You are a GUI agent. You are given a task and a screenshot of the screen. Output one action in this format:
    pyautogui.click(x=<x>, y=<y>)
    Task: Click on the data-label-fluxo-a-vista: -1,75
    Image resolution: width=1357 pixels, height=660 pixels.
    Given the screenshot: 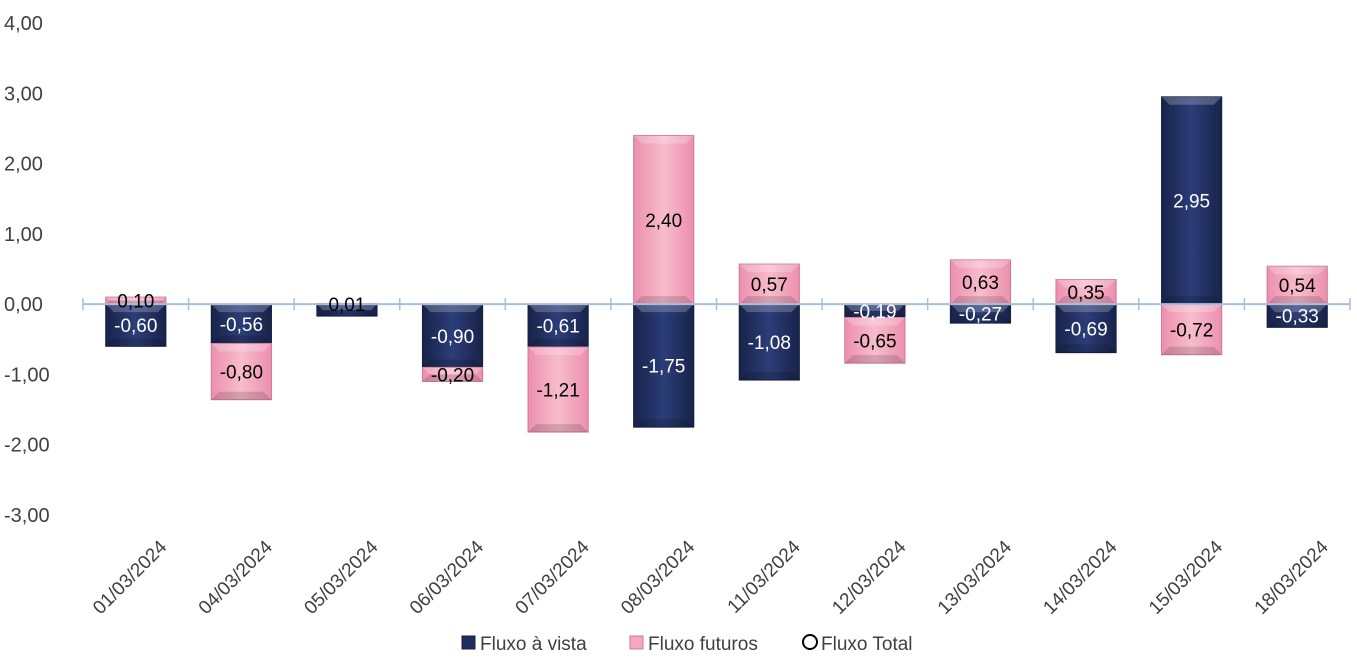 What is the action you would take?
    pyautogui.click(x=663, y=367)
    